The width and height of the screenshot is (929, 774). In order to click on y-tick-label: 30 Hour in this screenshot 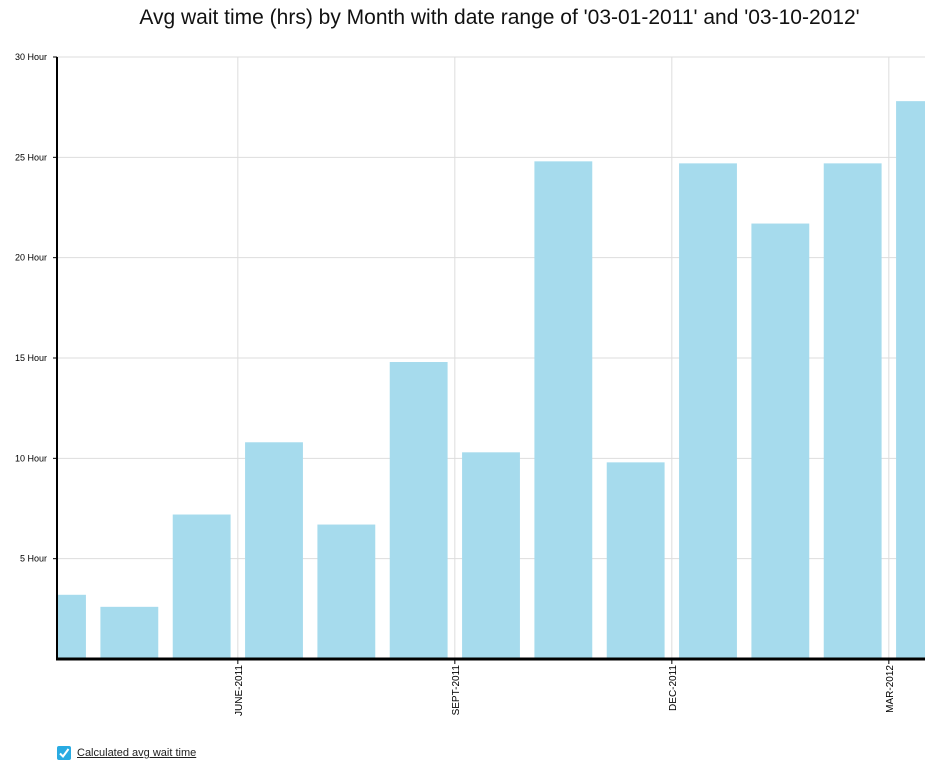, I will do `click(31, 57)`.